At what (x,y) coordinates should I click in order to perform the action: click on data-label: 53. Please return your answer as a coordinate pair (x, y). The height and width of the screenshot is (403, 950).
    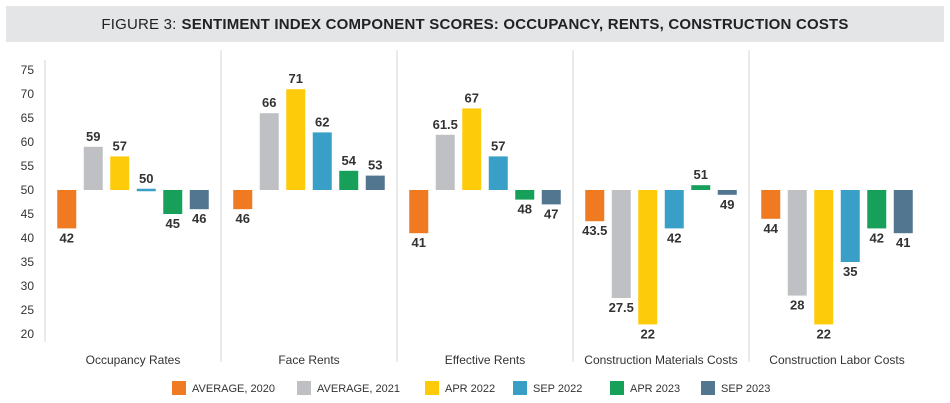
    Looking at the image, I should click on (375, 165).